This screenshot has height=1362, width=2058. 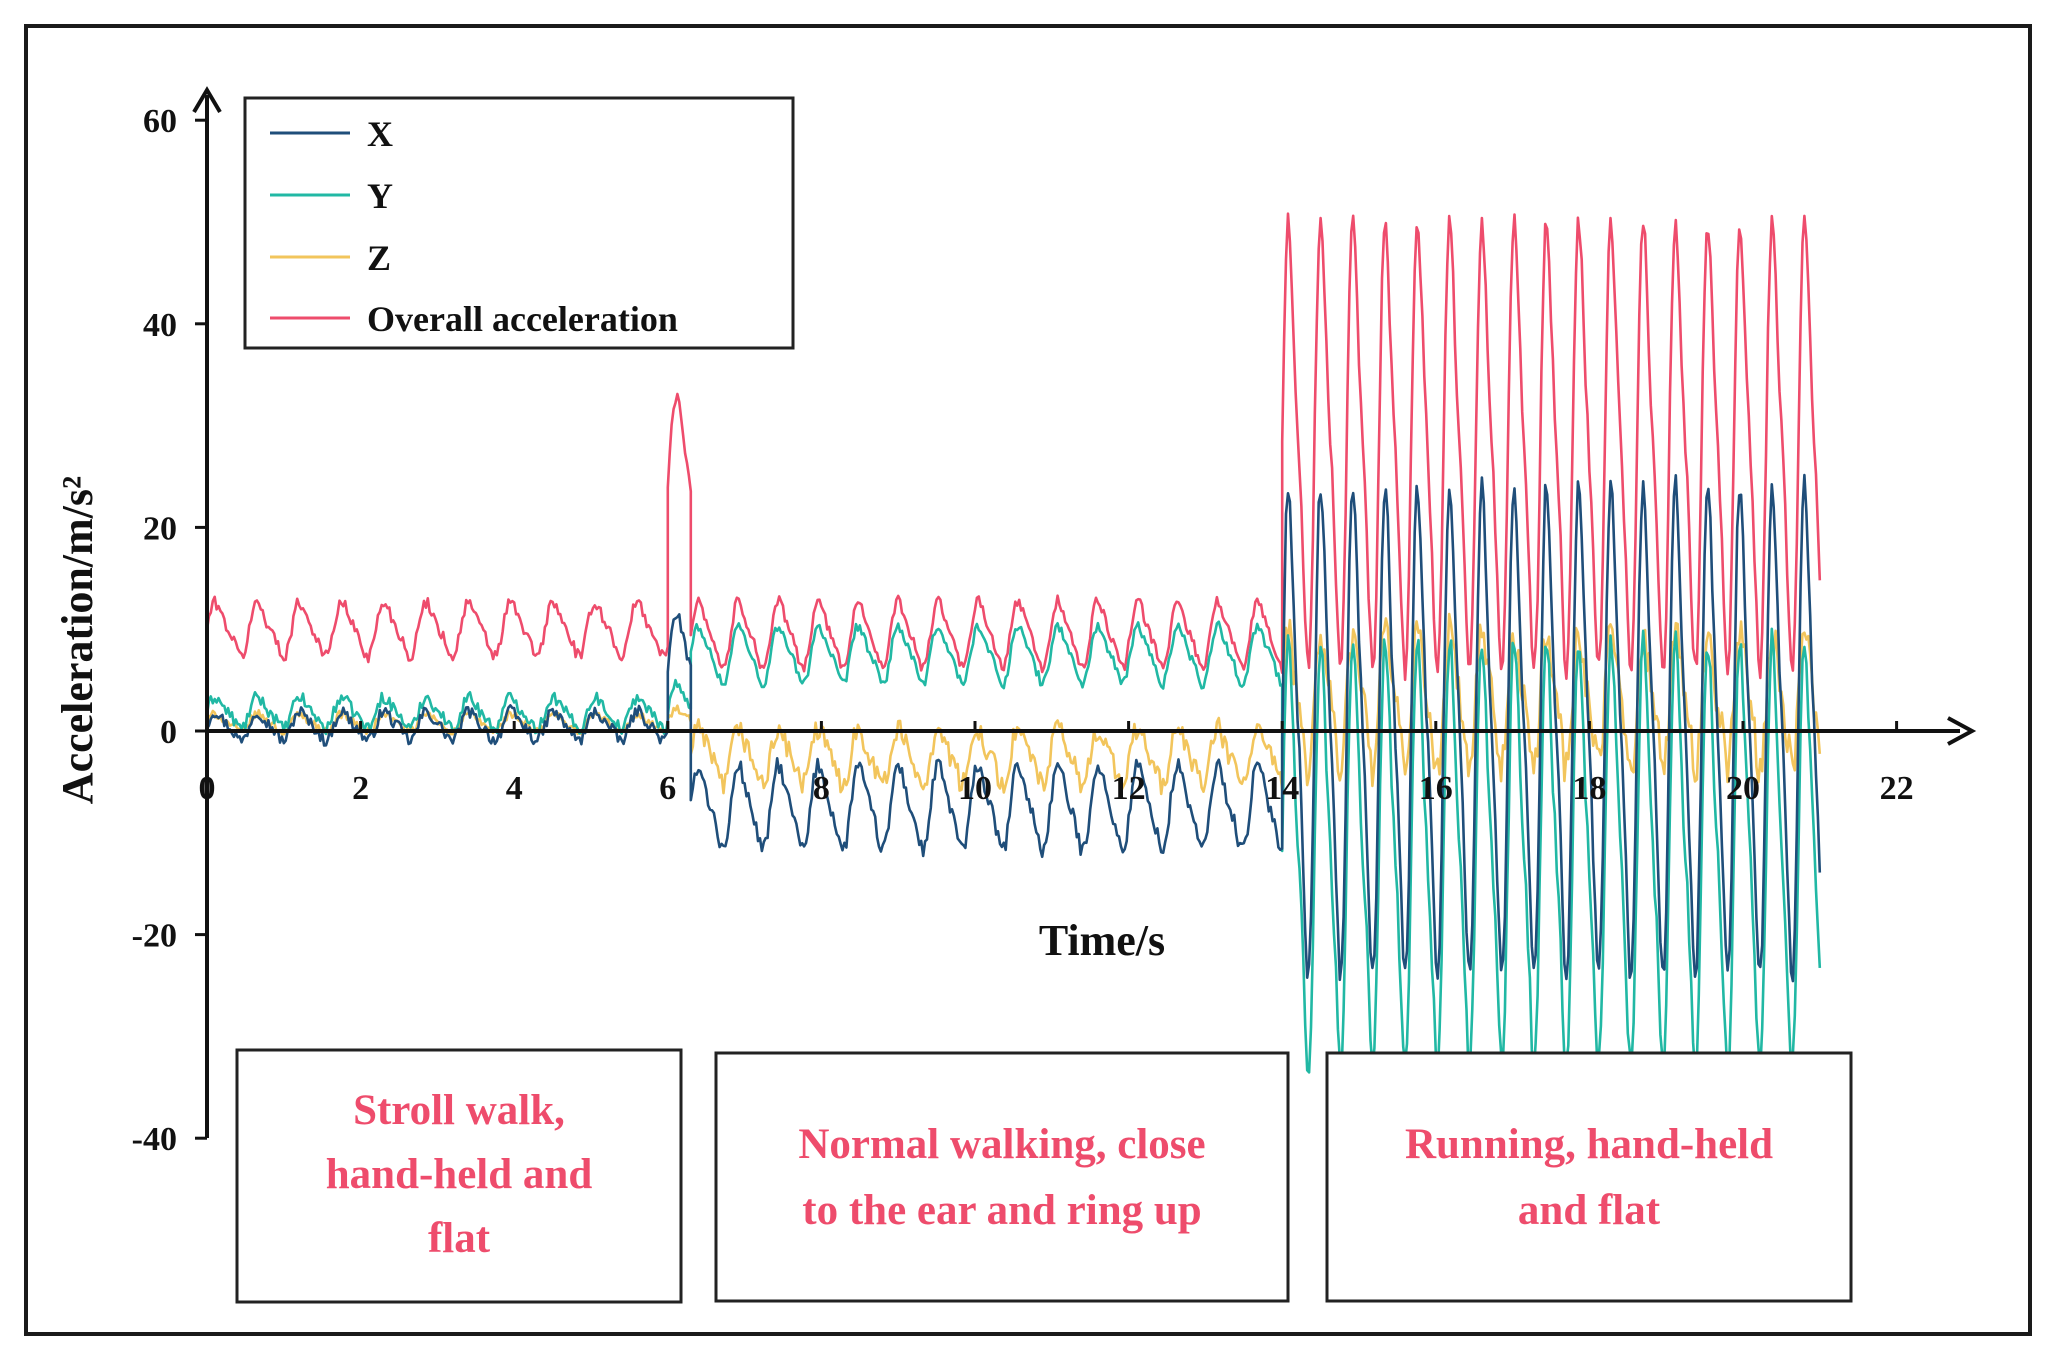 What do you see at coordinates (380, 134) in the screenshot?
I see `legend-label-x: X` at bounding box center [380, 134].